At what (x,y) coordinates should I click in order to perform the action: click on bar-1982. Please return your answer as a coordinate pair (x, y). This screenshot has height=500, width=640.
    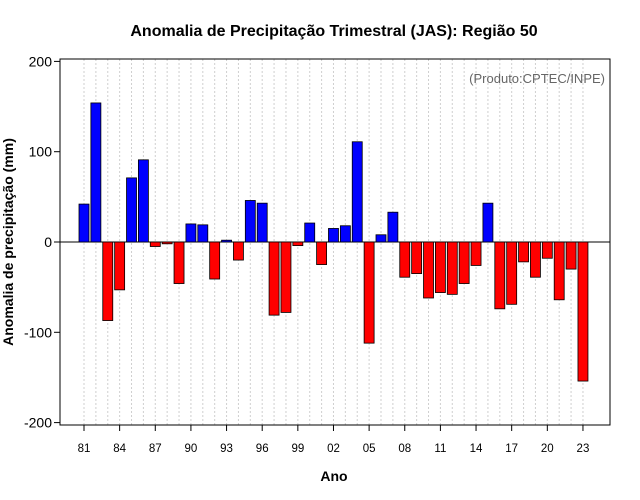
    Looking at the image, I should click on (96, 172).